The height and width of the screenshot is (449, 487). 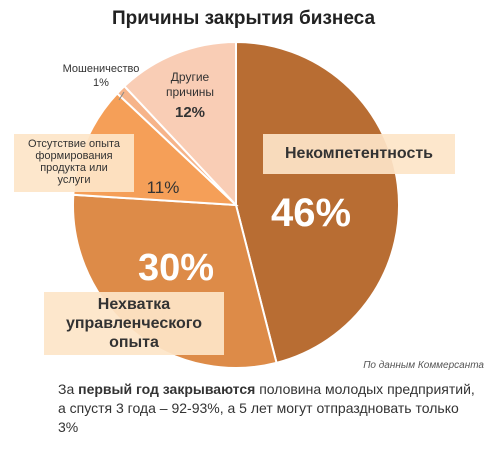 I want to click on label-other-line2: причины, so click(x=190, y=92).